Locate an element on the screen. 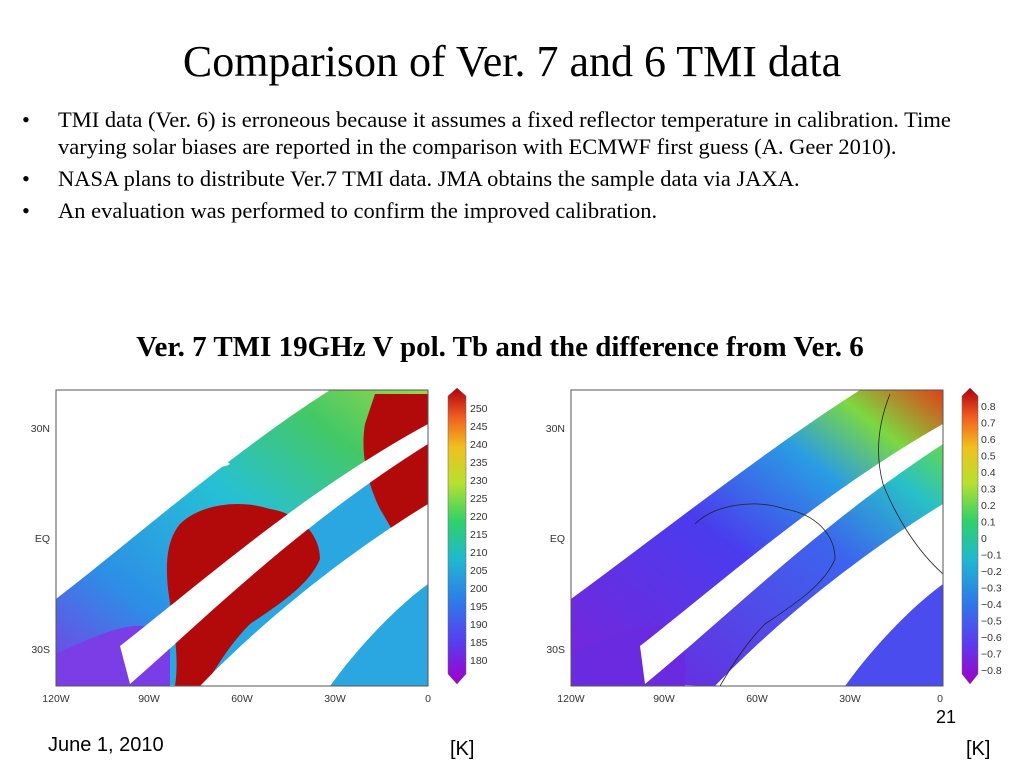  colorbar-label: 0 is located at coordinates (984, 539).